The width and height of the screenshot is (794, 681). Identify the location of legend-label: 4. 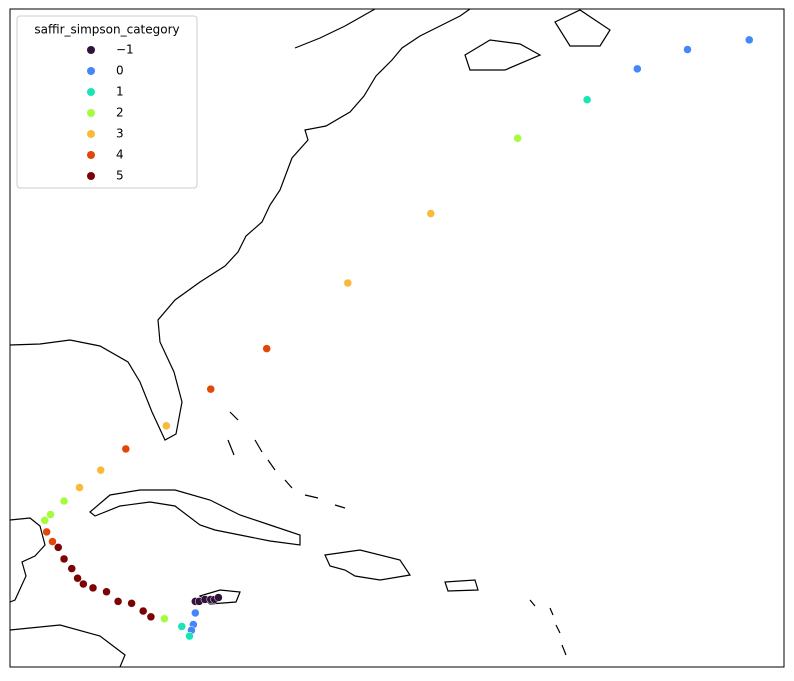
(120, 155).